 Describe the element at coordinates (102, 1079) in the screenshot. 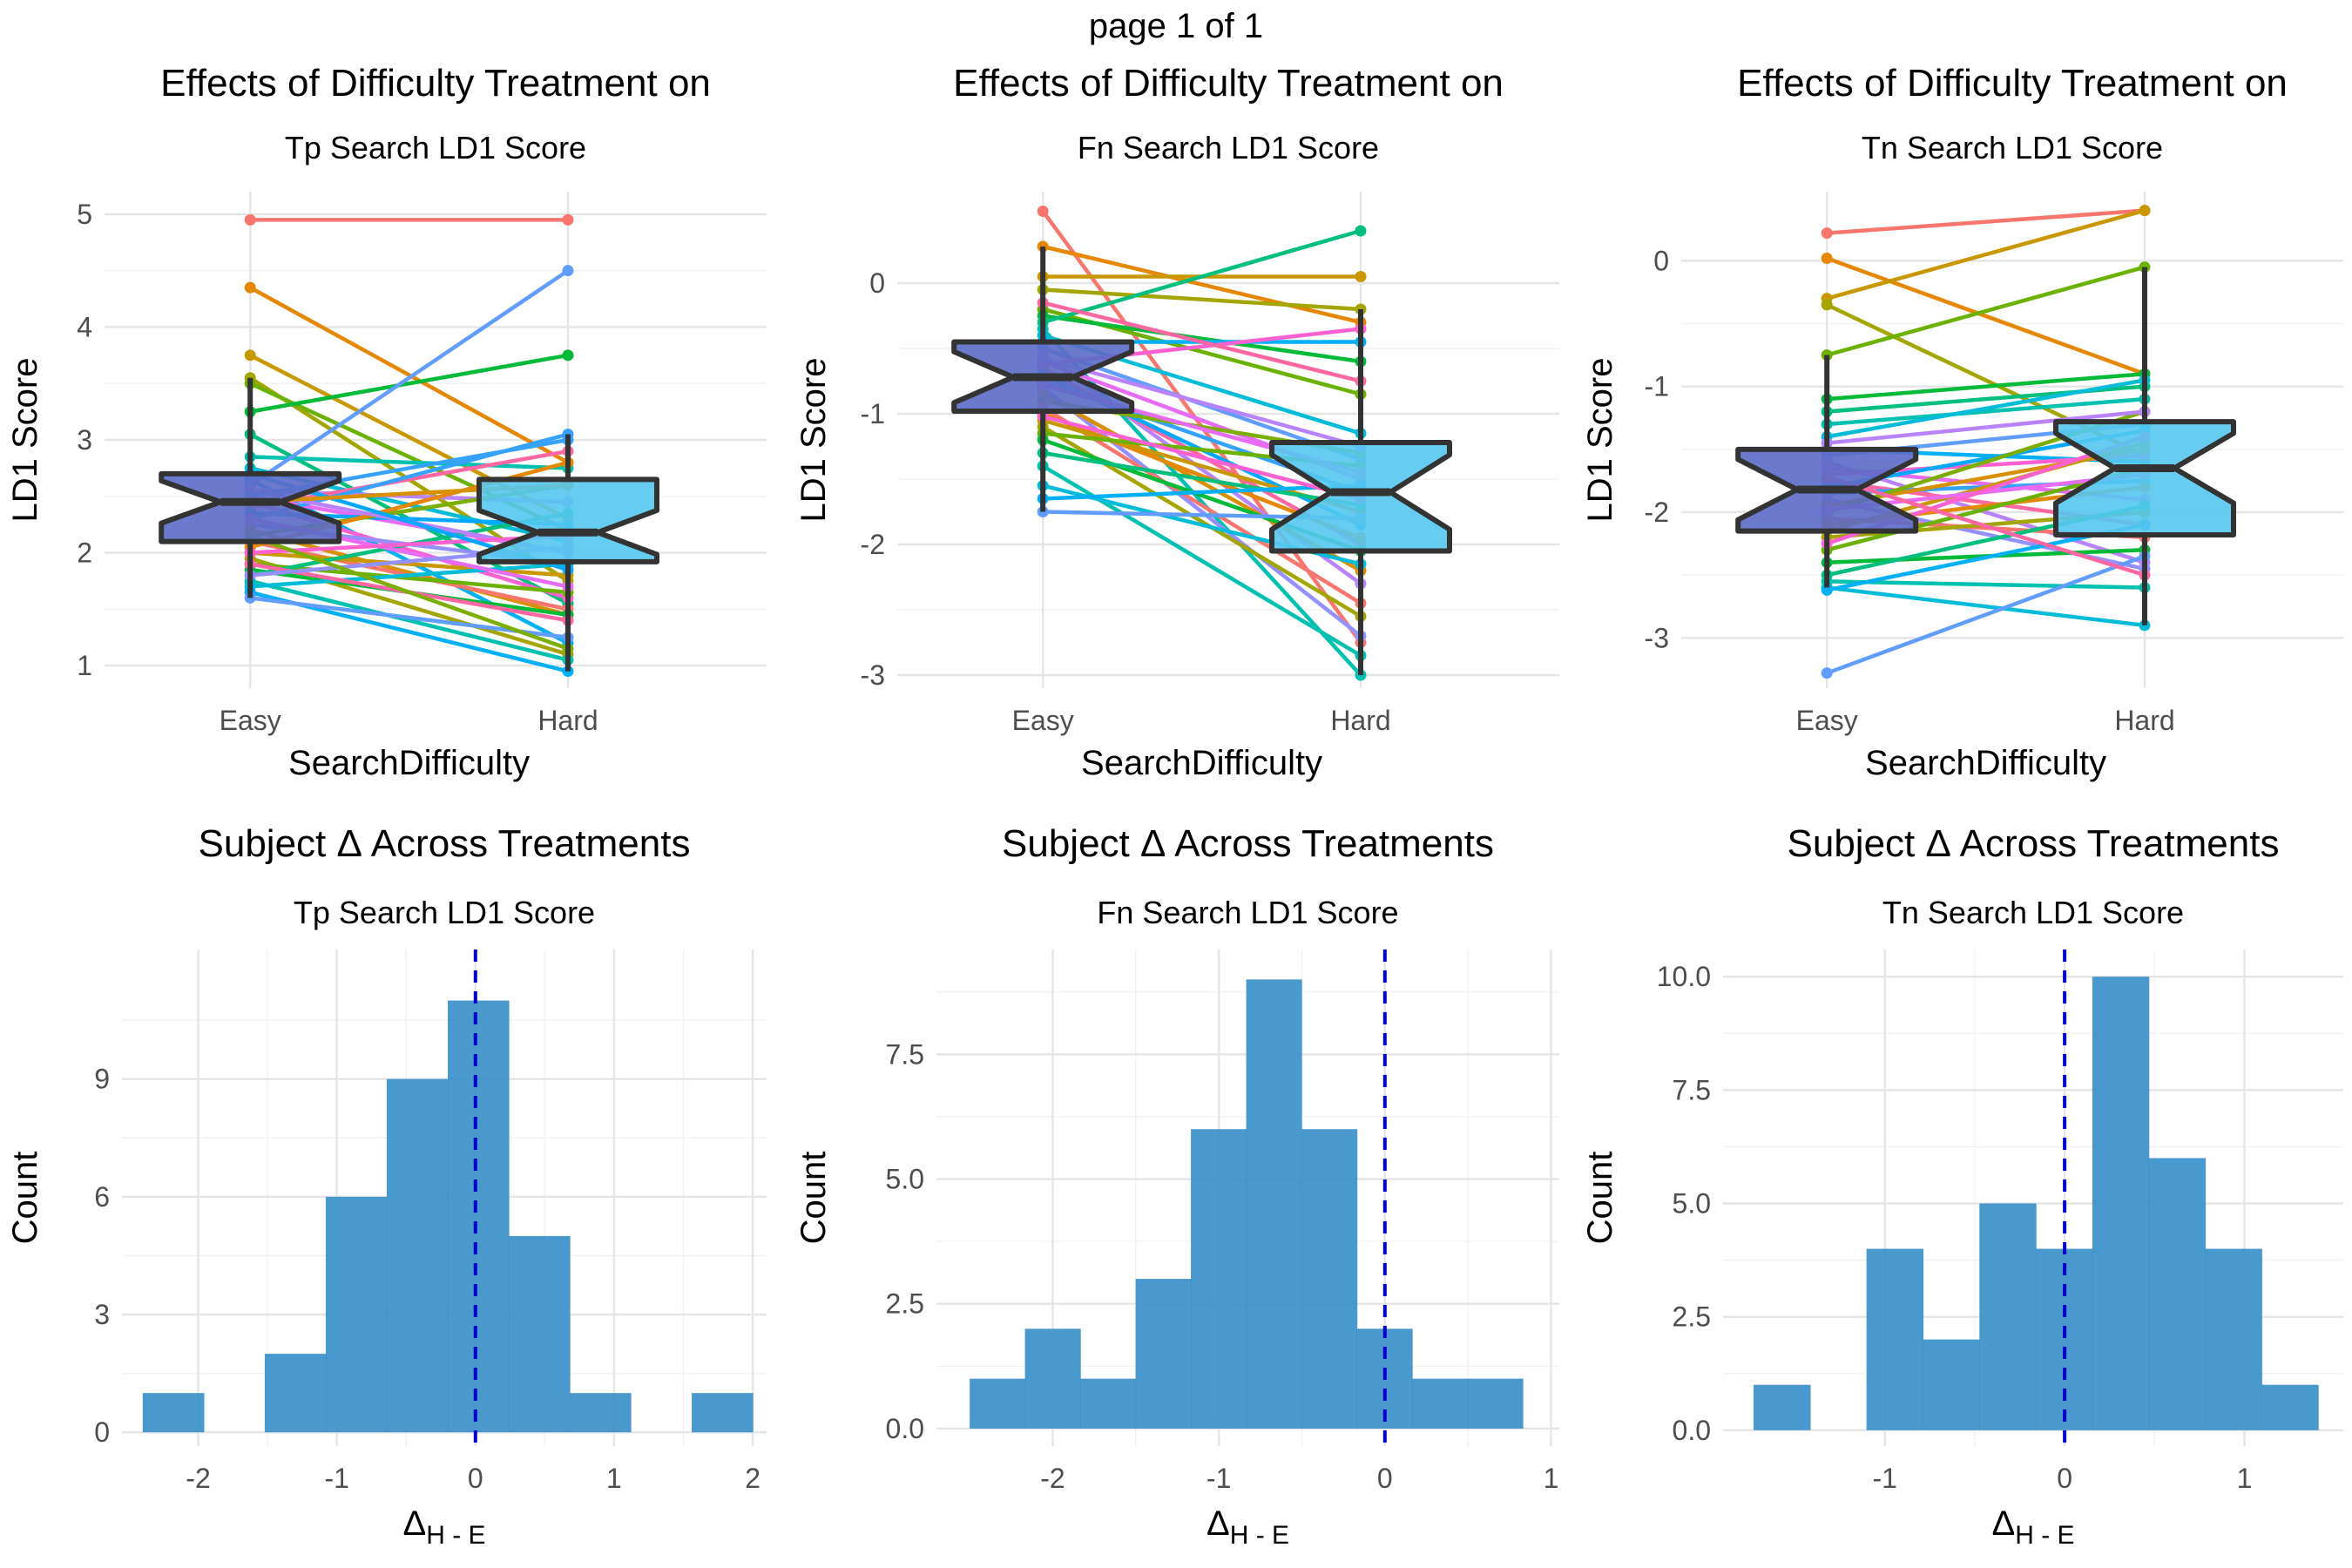

I see `y-tick-label: 9` at that location.